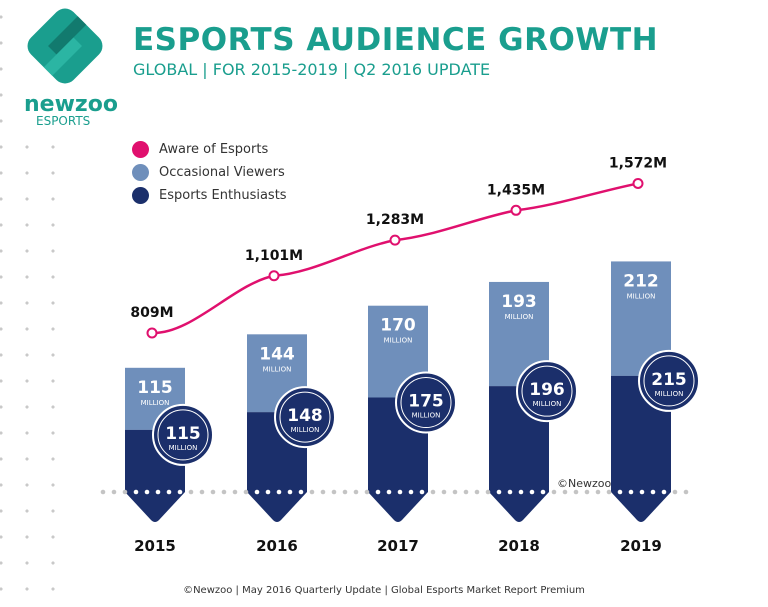 This screenshot has width=768, height=607. What do you see at coordinates (222, 172) in the screenshot?
I see `legend-label: Occasional Viewers` at bounding box center [222, 172].